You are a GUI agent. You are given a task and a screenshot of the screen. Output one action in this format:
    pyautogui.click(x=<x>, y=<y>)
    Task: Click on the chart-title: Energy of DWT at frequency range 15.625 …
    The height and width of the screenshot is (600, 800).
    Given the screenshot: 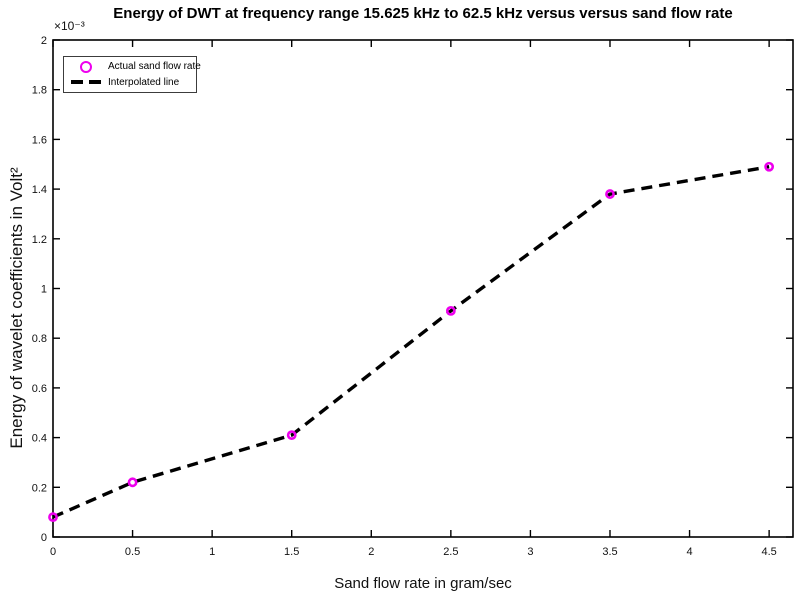 What is the action you would take?
    pyautogui.click(x=423, y=13)
    